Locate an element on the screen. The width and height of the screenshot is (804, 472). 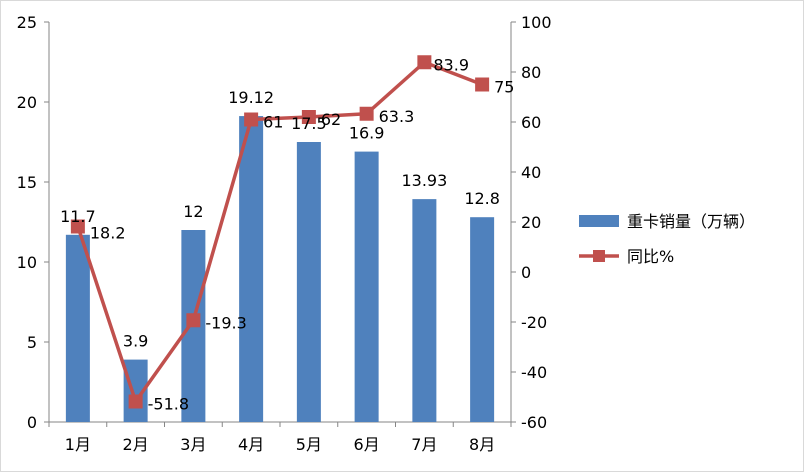
line-data-label: 18.2 is located at coordinates (108, 233).